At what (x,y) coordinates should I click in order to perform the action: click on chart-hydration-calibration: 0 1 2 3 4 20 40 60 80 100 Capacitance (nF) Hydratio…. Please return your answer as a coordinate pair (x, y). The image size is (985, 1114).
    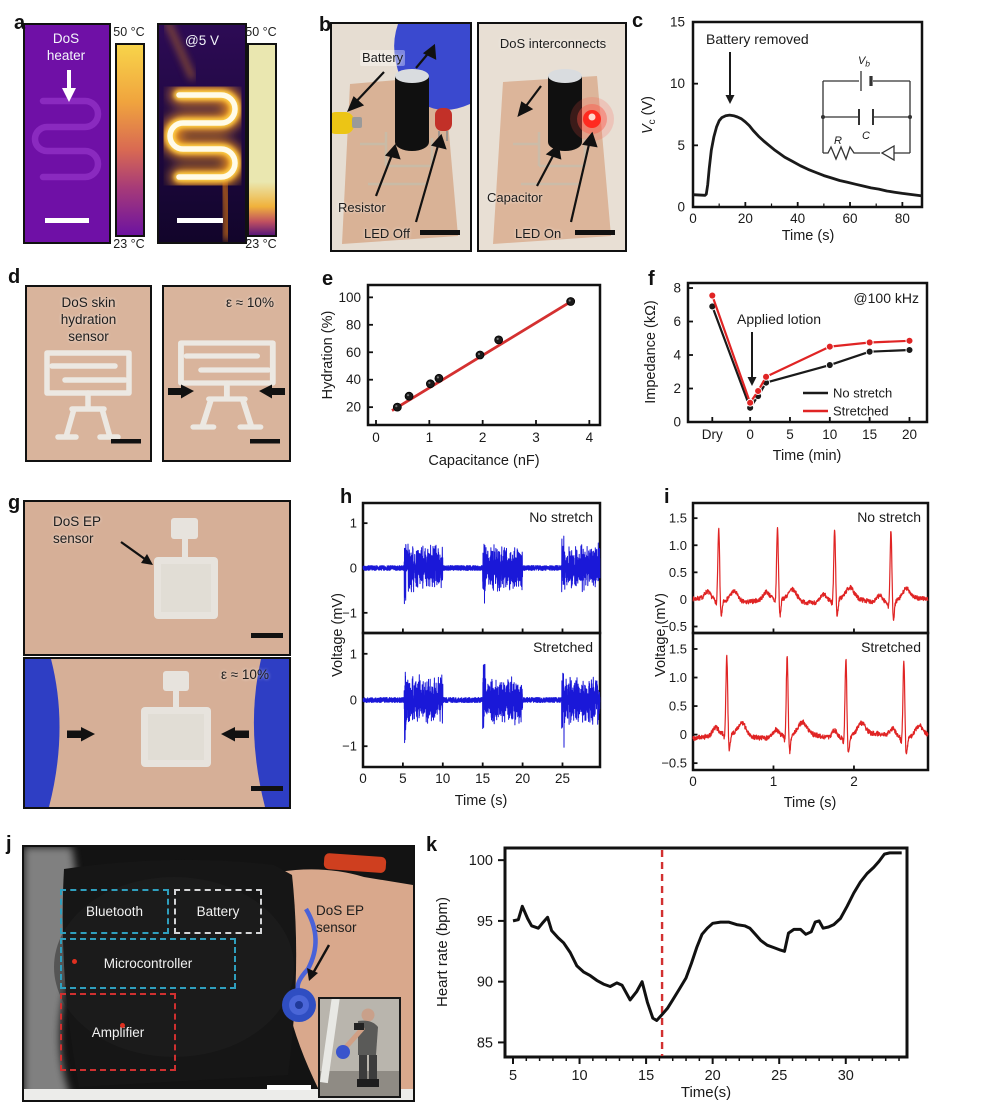
    Looking at the image, I should click on (461, 376).